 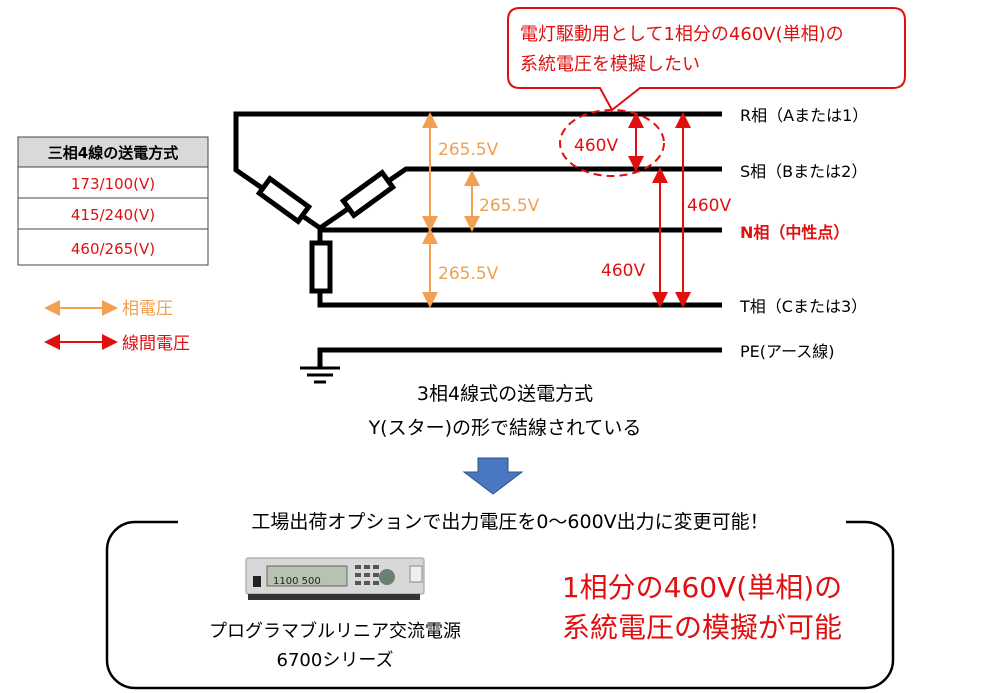 I want to click on table-row: 460/265(V), so click(x=113, y=249).